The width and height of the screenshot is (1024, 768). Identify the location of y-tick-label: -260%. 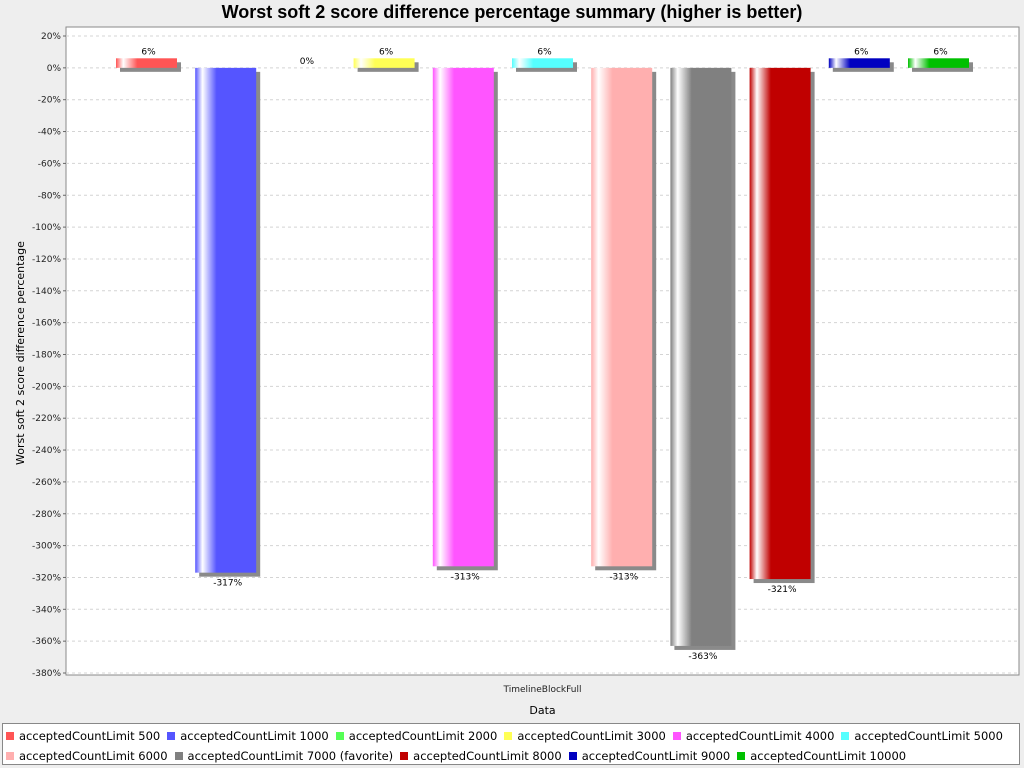
(46, 483).